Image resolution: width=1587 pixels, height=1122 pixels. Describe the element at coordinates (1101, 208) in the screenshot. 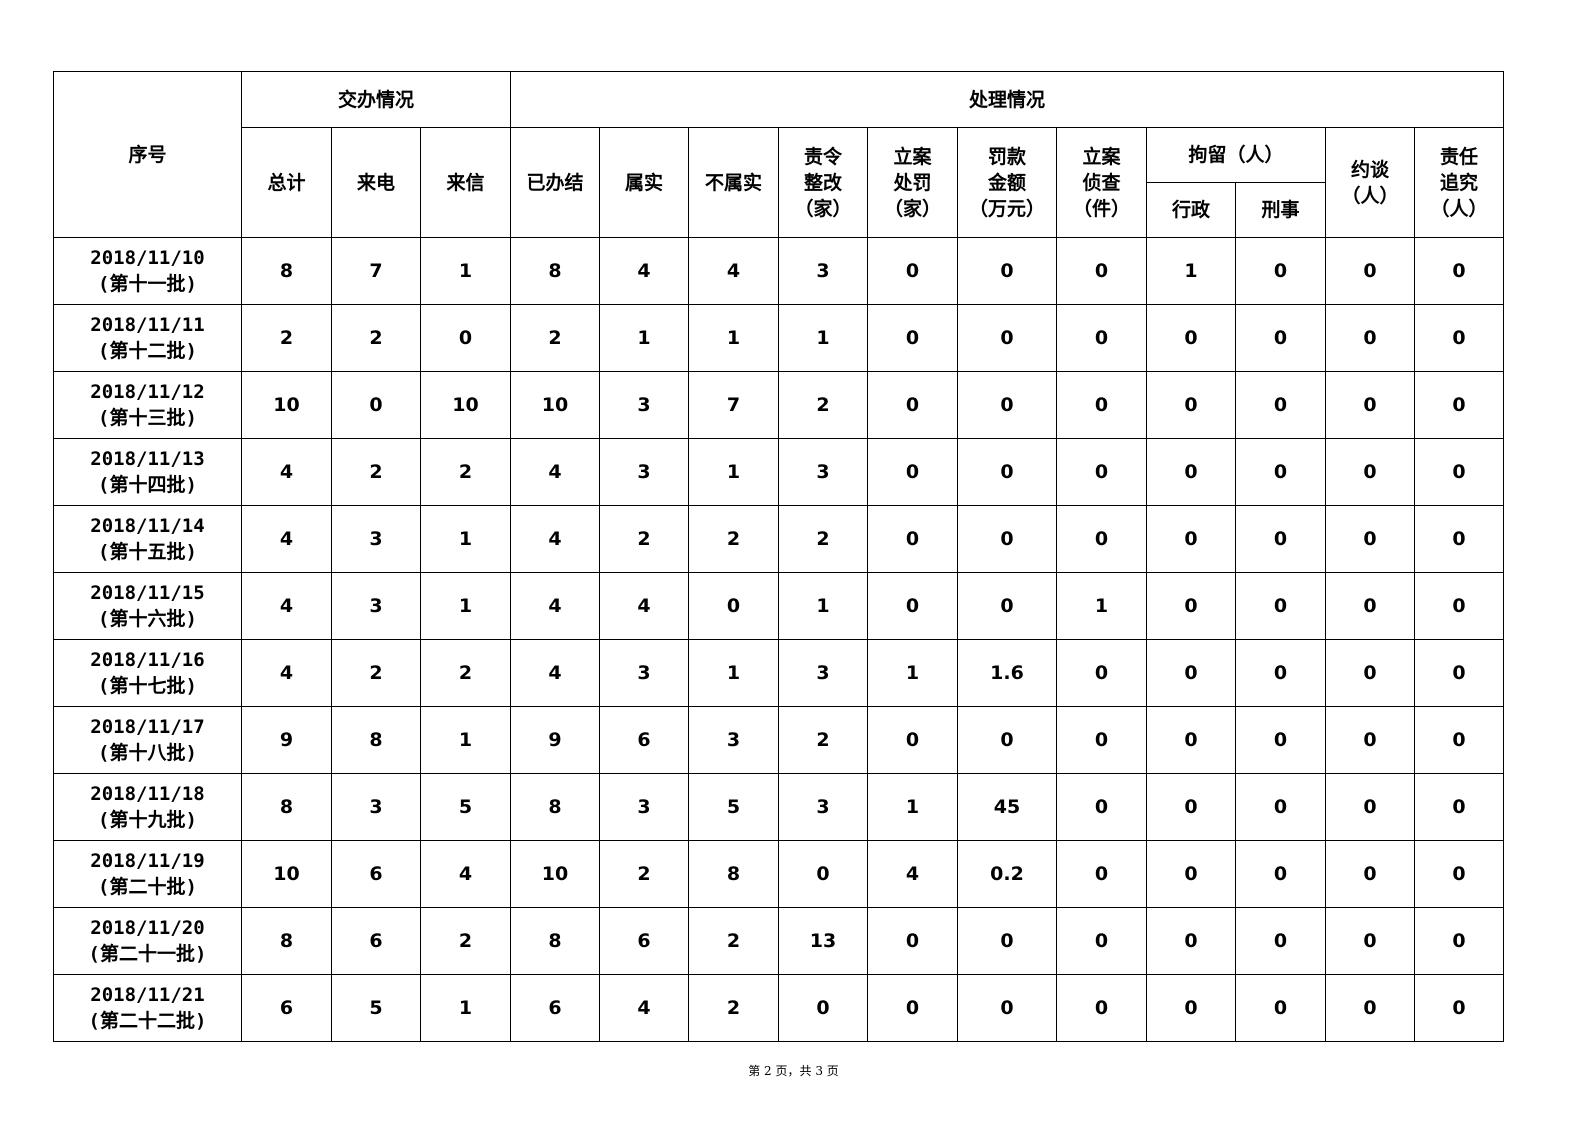

I see `header-investigate-line: （件）` at that location.